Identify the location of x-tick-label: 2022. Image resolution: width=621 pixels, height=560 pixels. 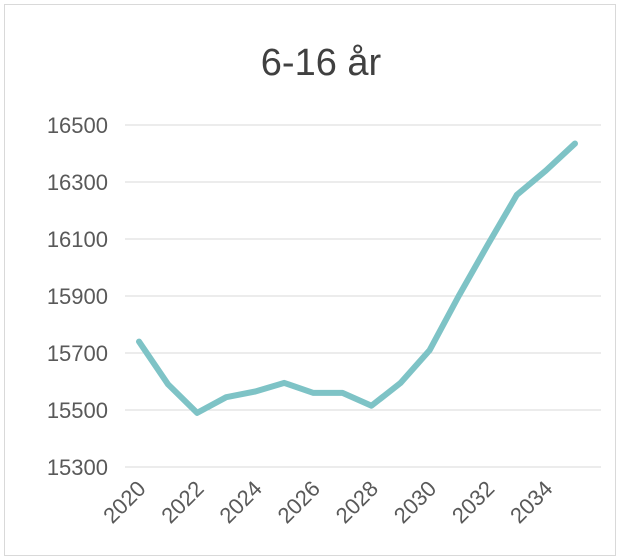
(182, 502).